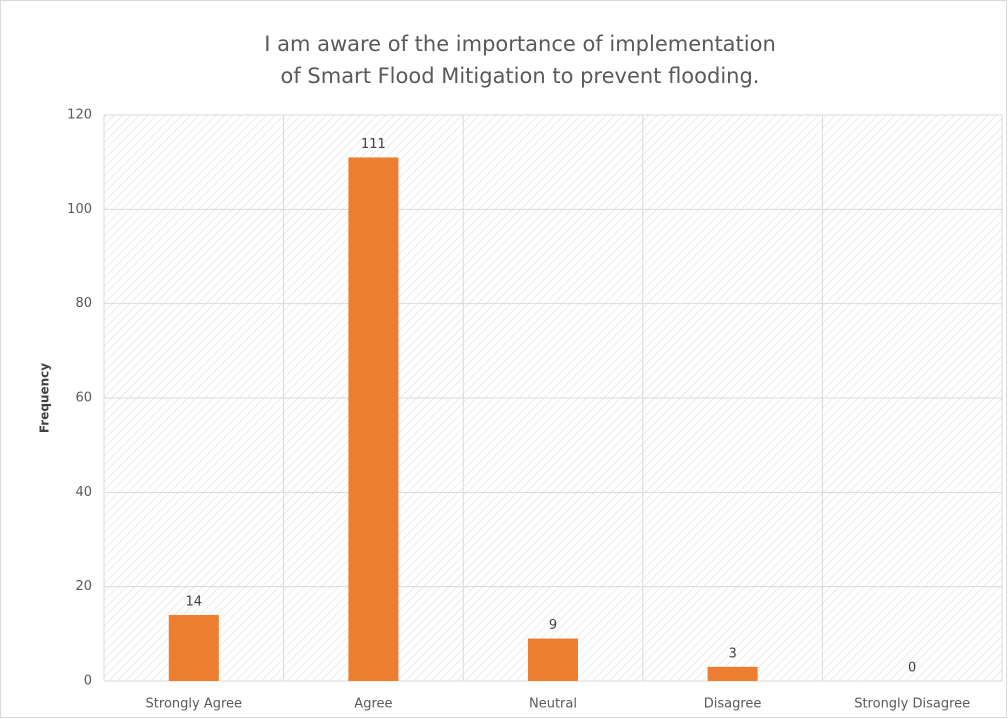  I want to click on y-tick-label: 60, so click(83, 398).